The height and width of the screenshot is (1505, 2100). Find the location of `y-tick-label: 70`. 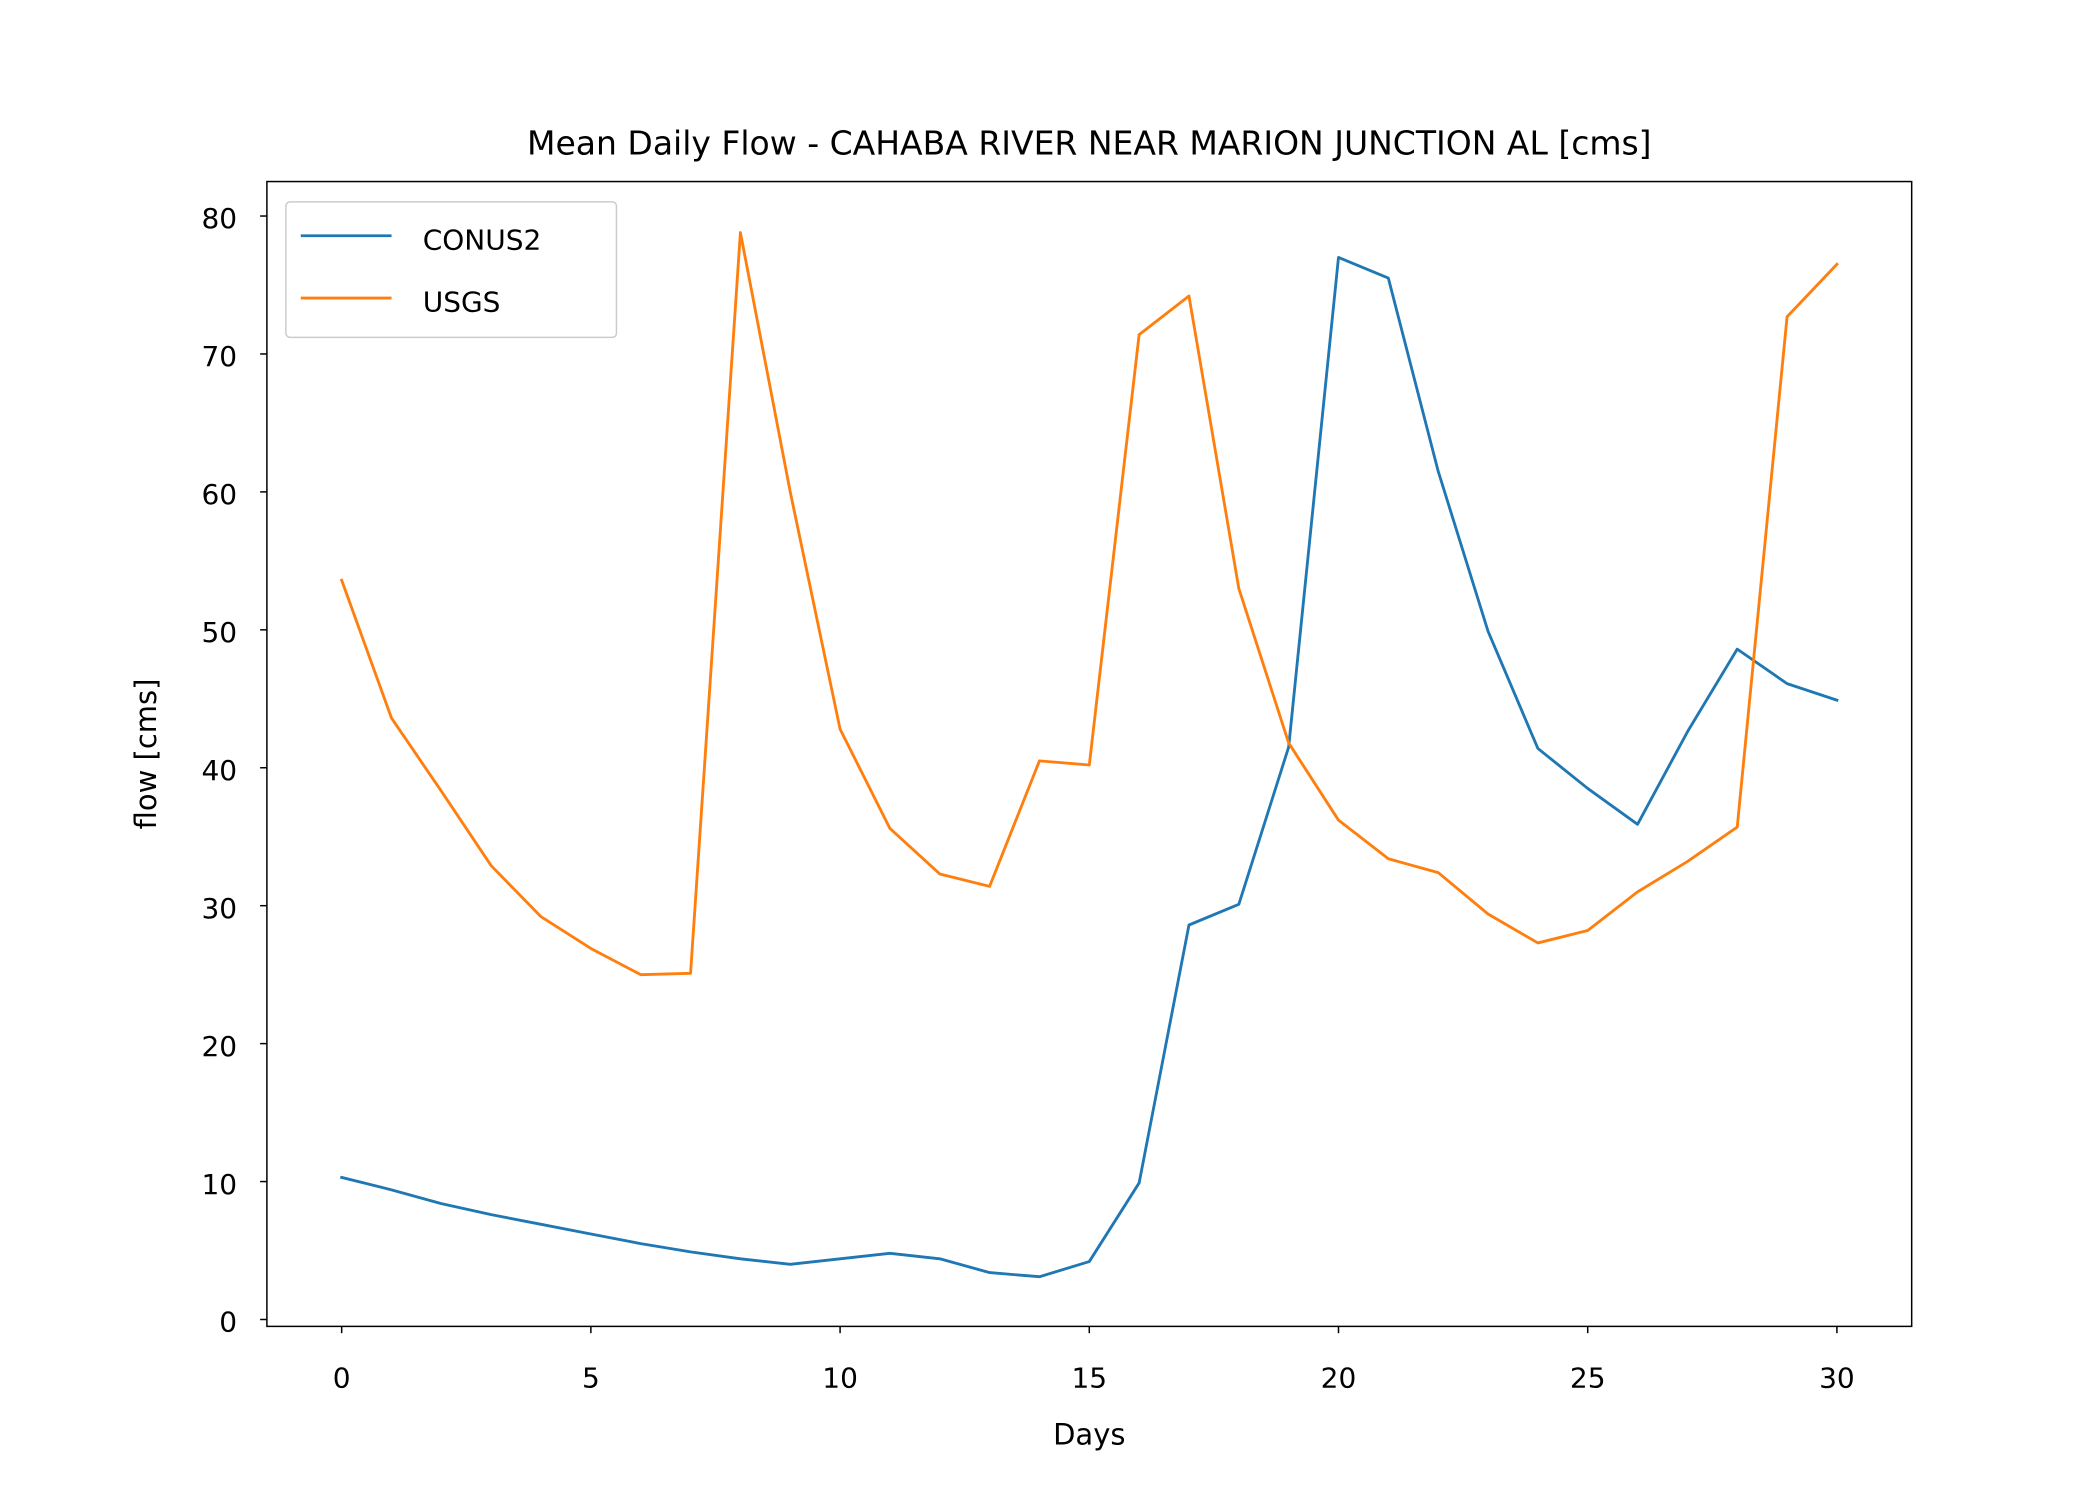

y-tick-label: 70 is located at coordinates (219, 356).